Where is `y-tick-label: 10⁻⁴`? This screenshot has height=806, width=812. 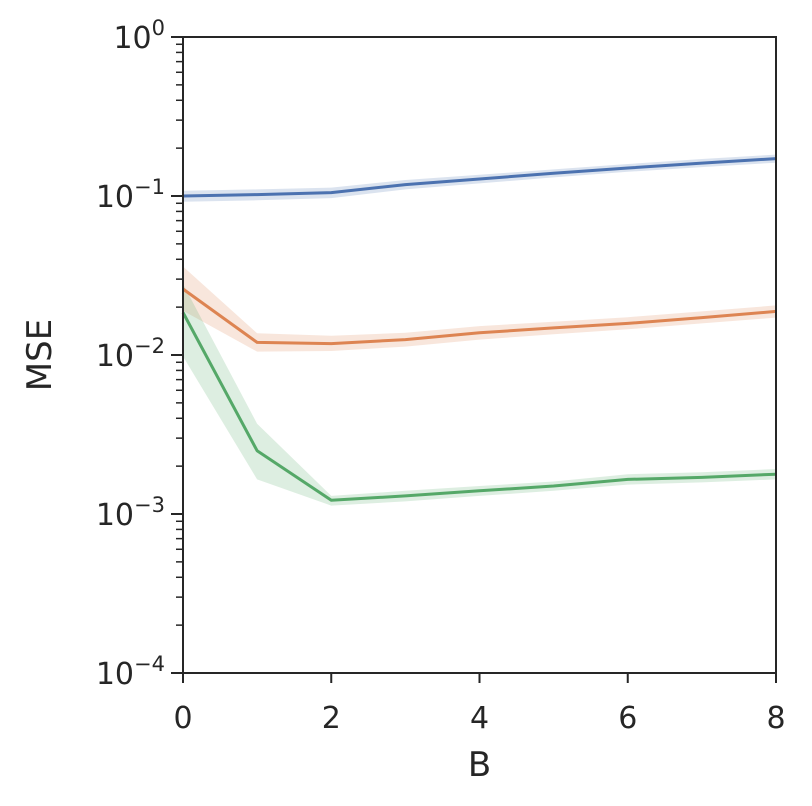 y-tick-label: 10⁻⁴ is located at coordinates (130, 672).